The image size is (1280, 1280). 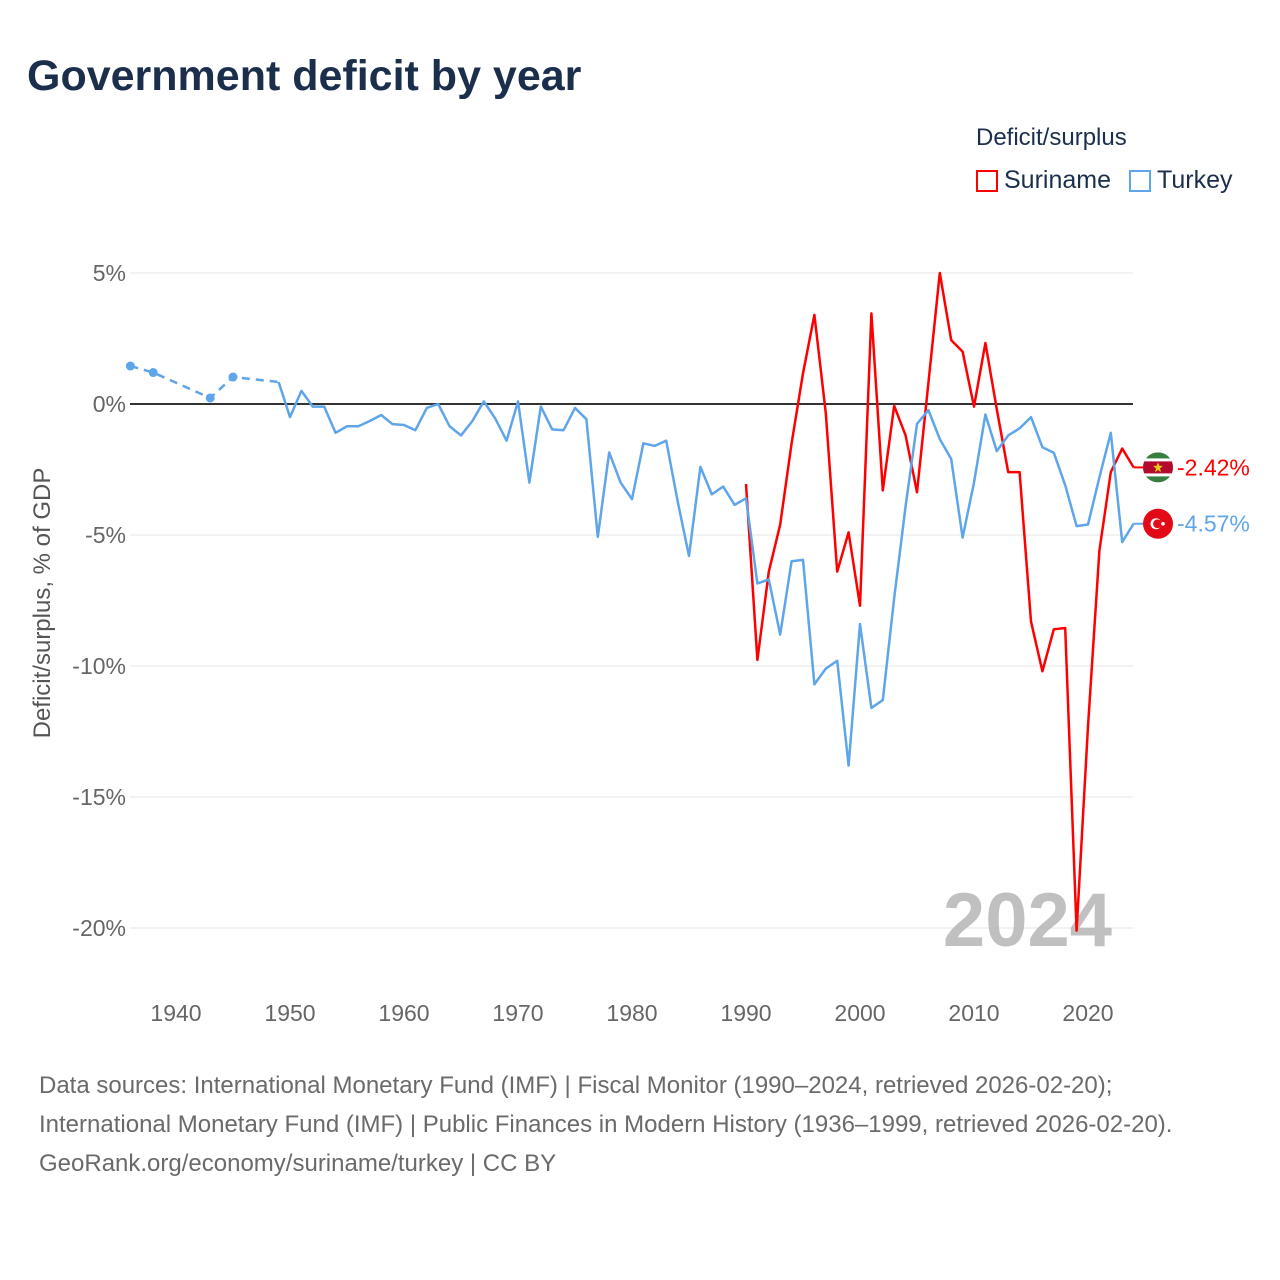 I want to click on y-axis-label: Deficit/surplus, % of GDP, so click(x=42, y=603).